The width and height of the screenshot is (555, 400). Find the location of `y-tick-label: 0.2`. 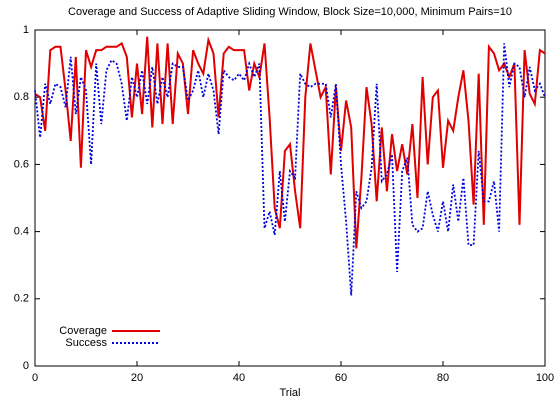

y-tick-label: 0.2 is located at coordinates (21, 299).